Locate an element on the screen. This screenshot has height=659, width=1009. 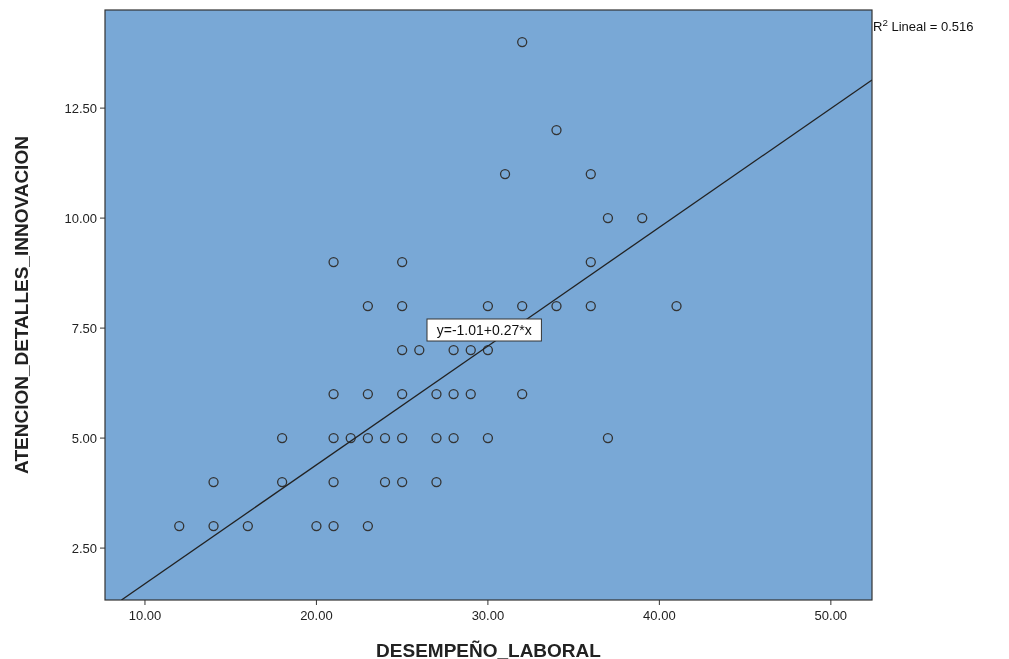
text: R$^{2}$ Lineal = 0.516 is located at coordinates (923, 25).